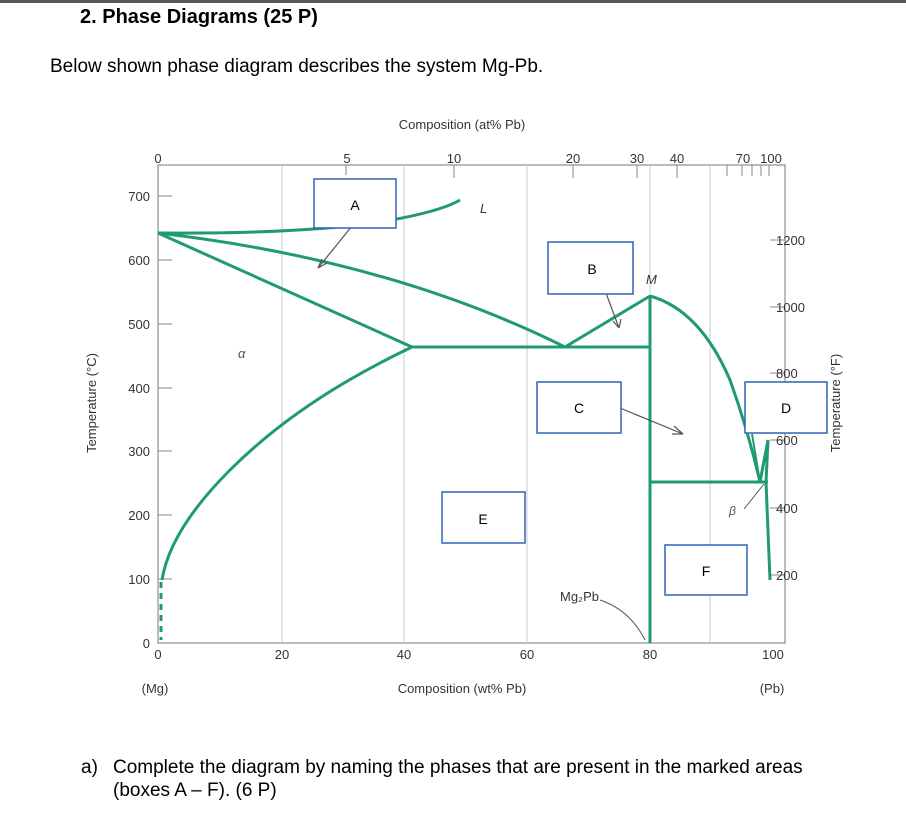 The image size is (906, 813). I want to click on left-tick: 600, so click(139, 260).